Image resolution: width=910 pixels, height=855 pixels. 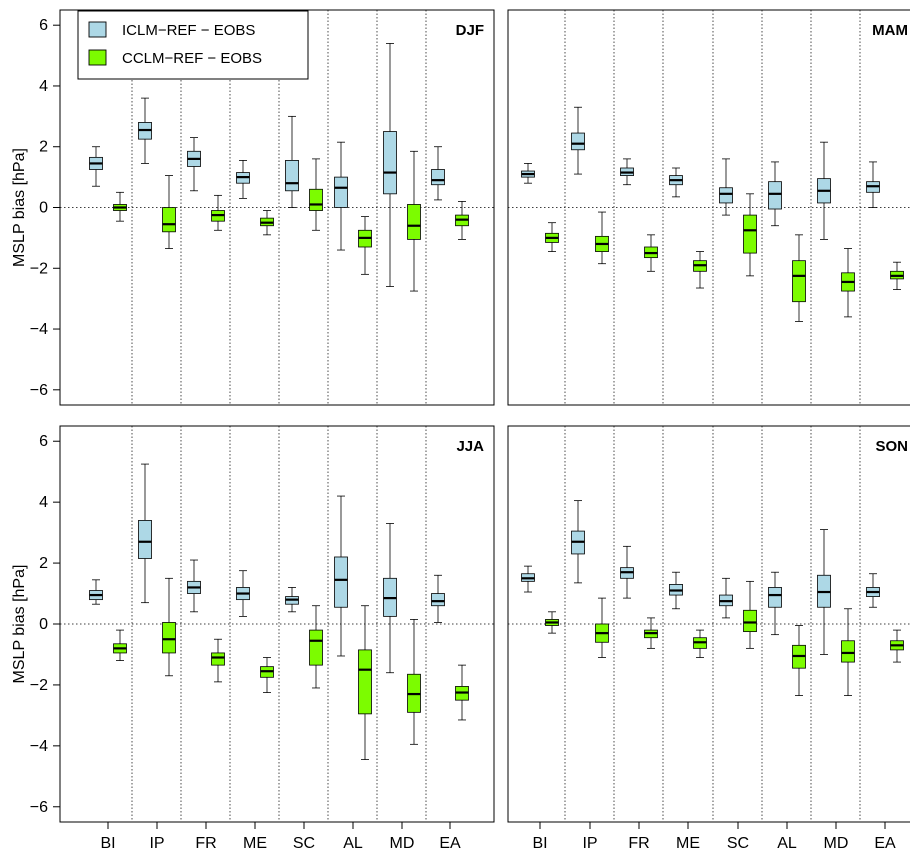 I want to click on y-tick-label: 0, so click(x=43, y=624).